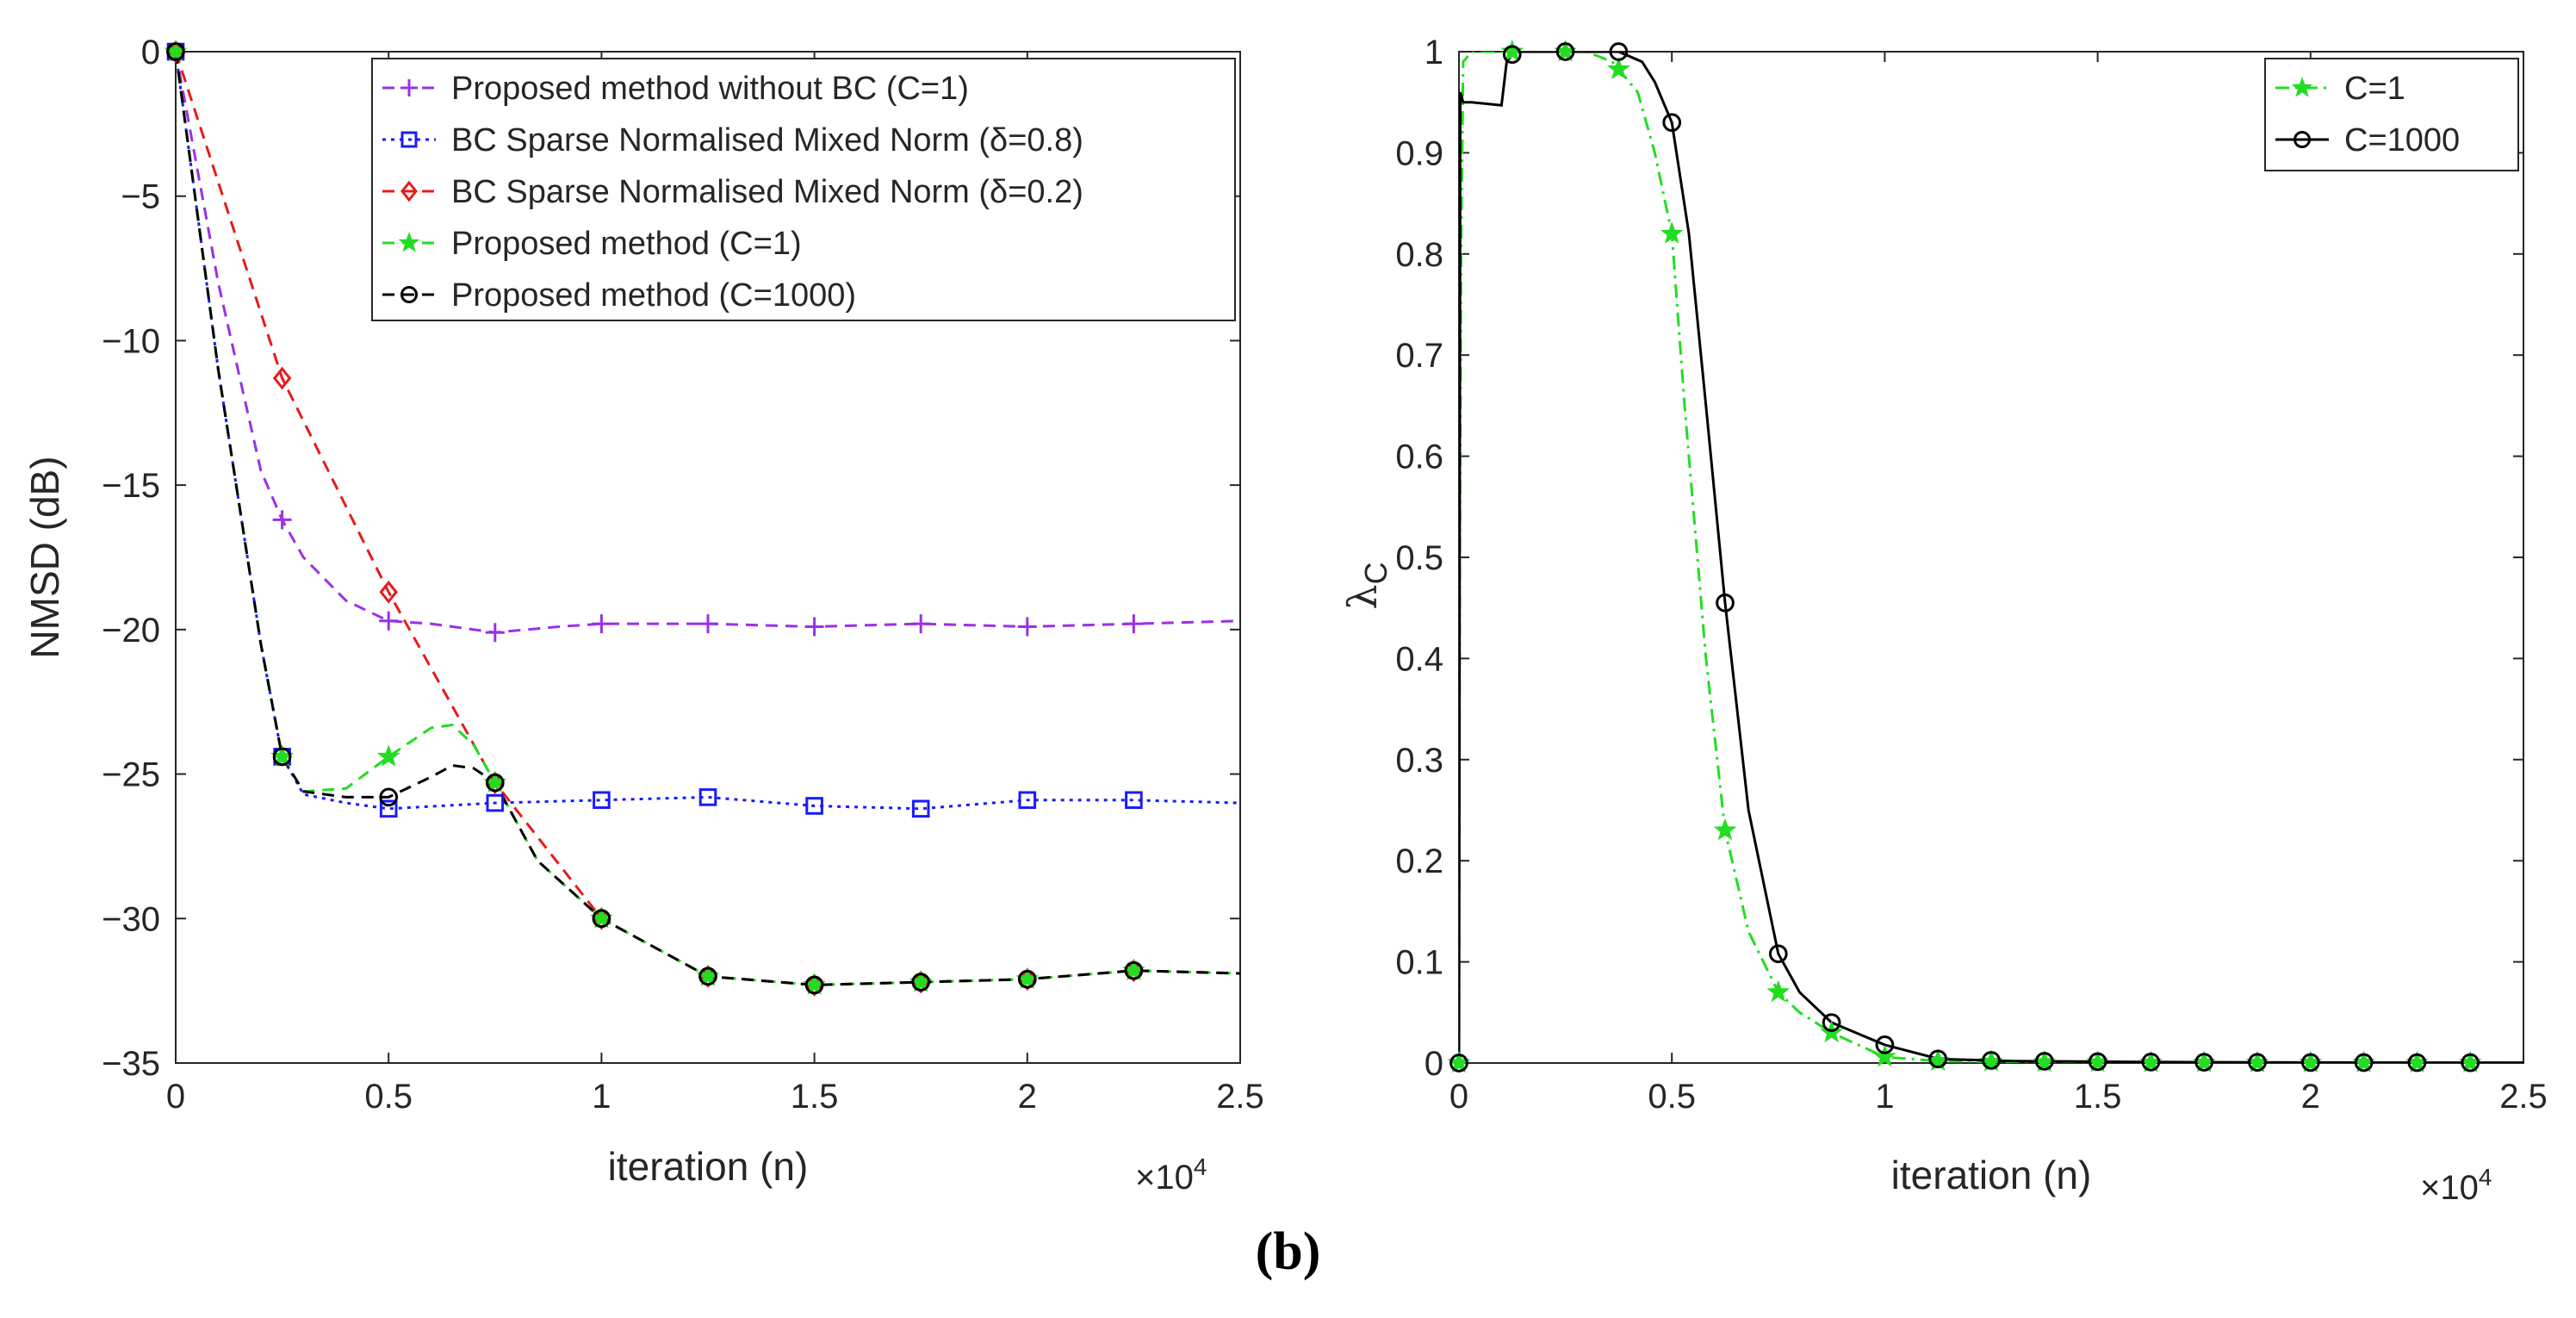 The image size is (2576, 1318). What do you see at coordinates (1240, 1097) in the screenshot?
I see `x-tick-label: 2.5` at bounding box center [1240, 1097].